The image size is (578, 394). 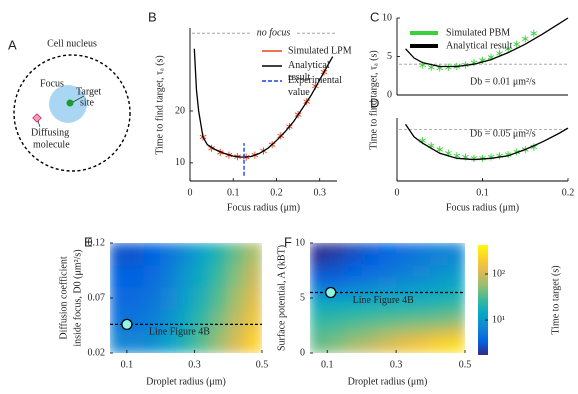 I want to click on annotation: Db = 0.01 μm²/s, so click(x=503, y=81).